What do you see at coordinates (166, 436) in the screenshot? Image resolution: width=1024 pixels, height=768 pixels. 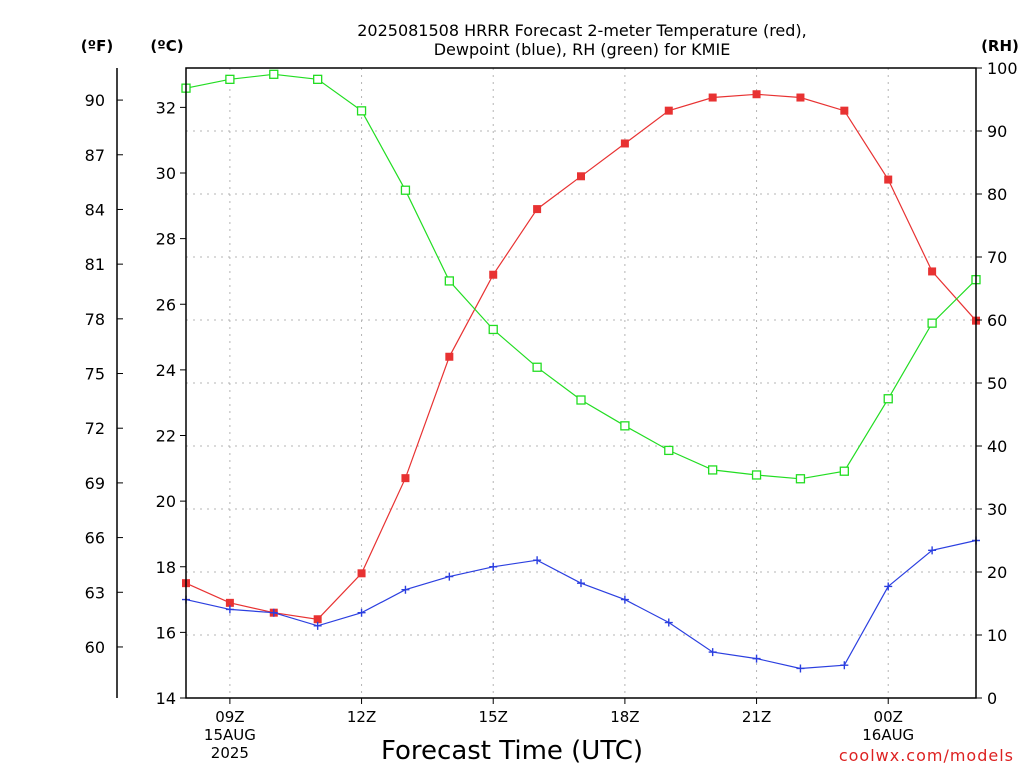 I see `celsius-tick-label: 22` at bounding box center [166, 436].